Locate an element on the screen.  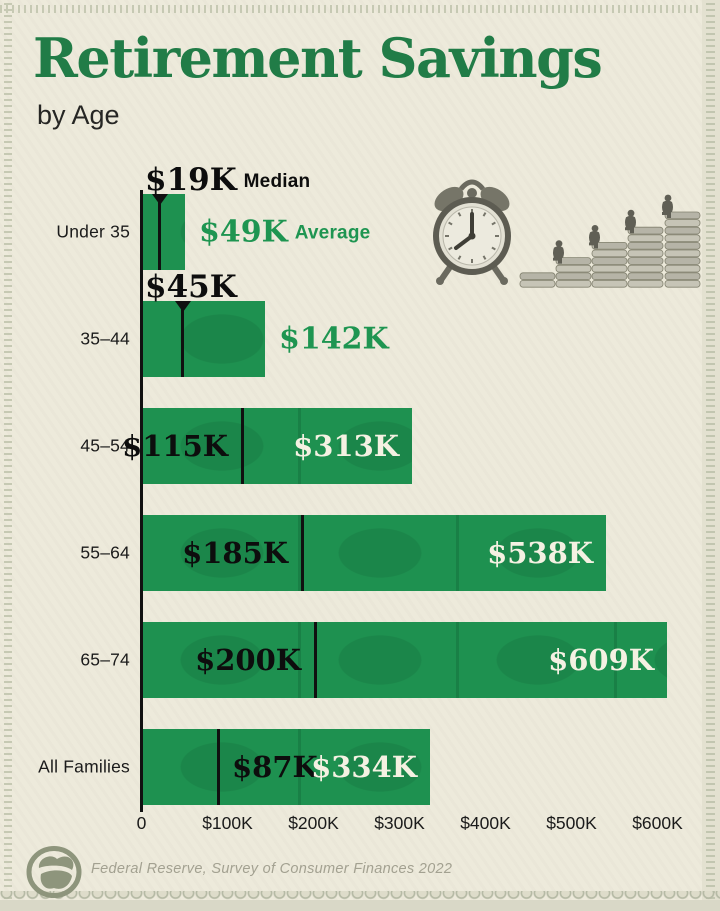
average-bar: $87K $334K is located at coordinates (286, 767).